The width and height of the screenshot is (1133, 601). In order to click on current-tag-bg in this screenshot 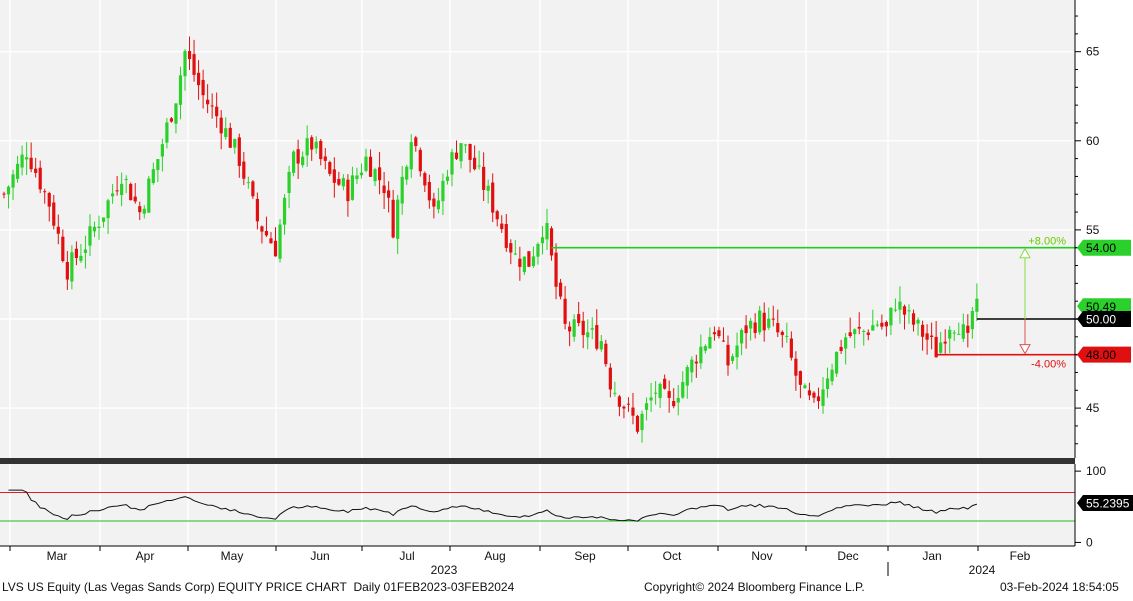, I will do `click(1104, 318)`.